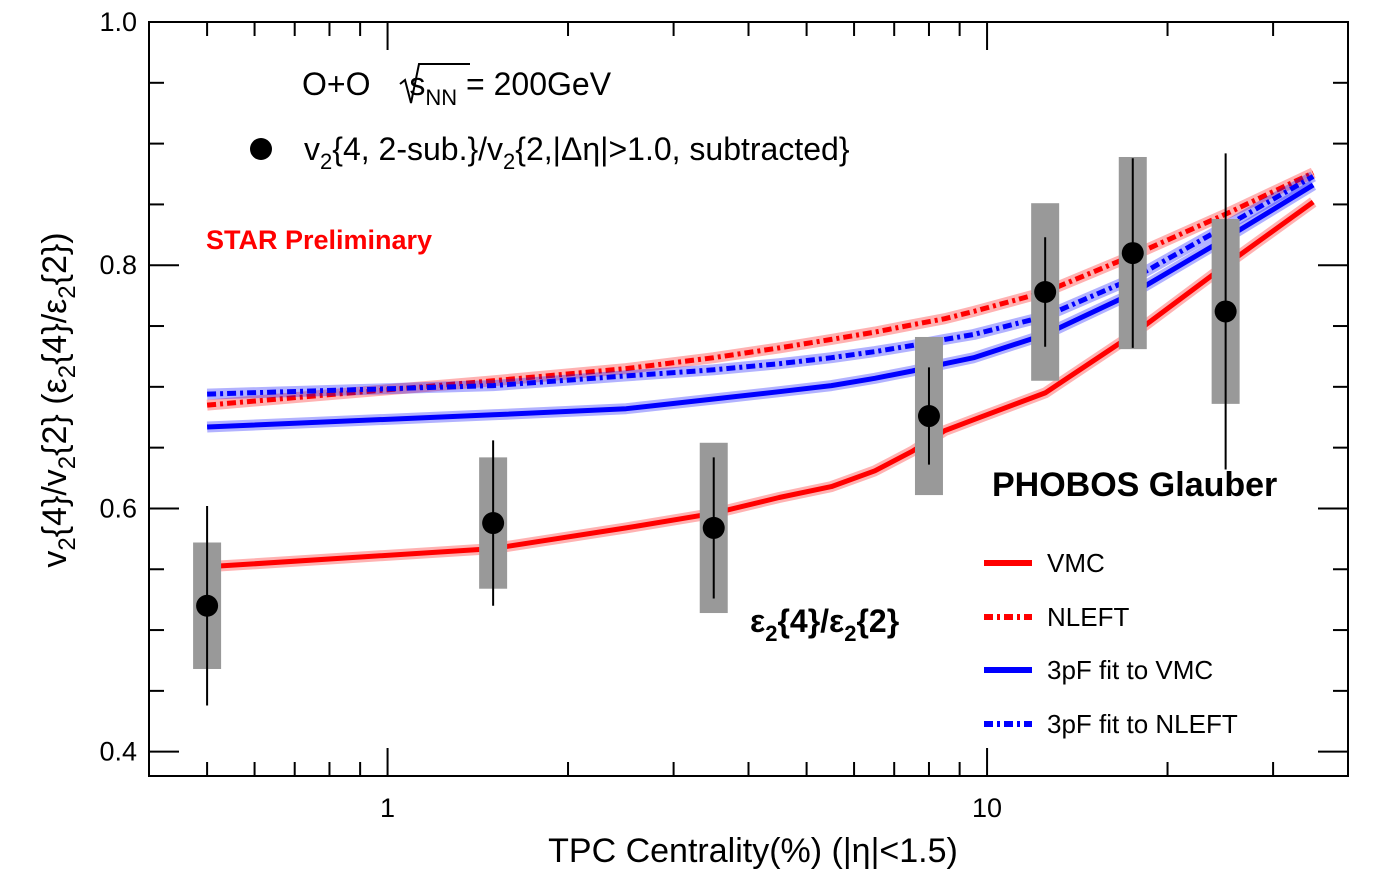 This screenshot has height=890, width=1377. Describe the element at coordinates (58, 399) in the screenshot. I see `y-axis-title: v2{4}/v2{2} (ε2{4}/ε2{2})` at that location.